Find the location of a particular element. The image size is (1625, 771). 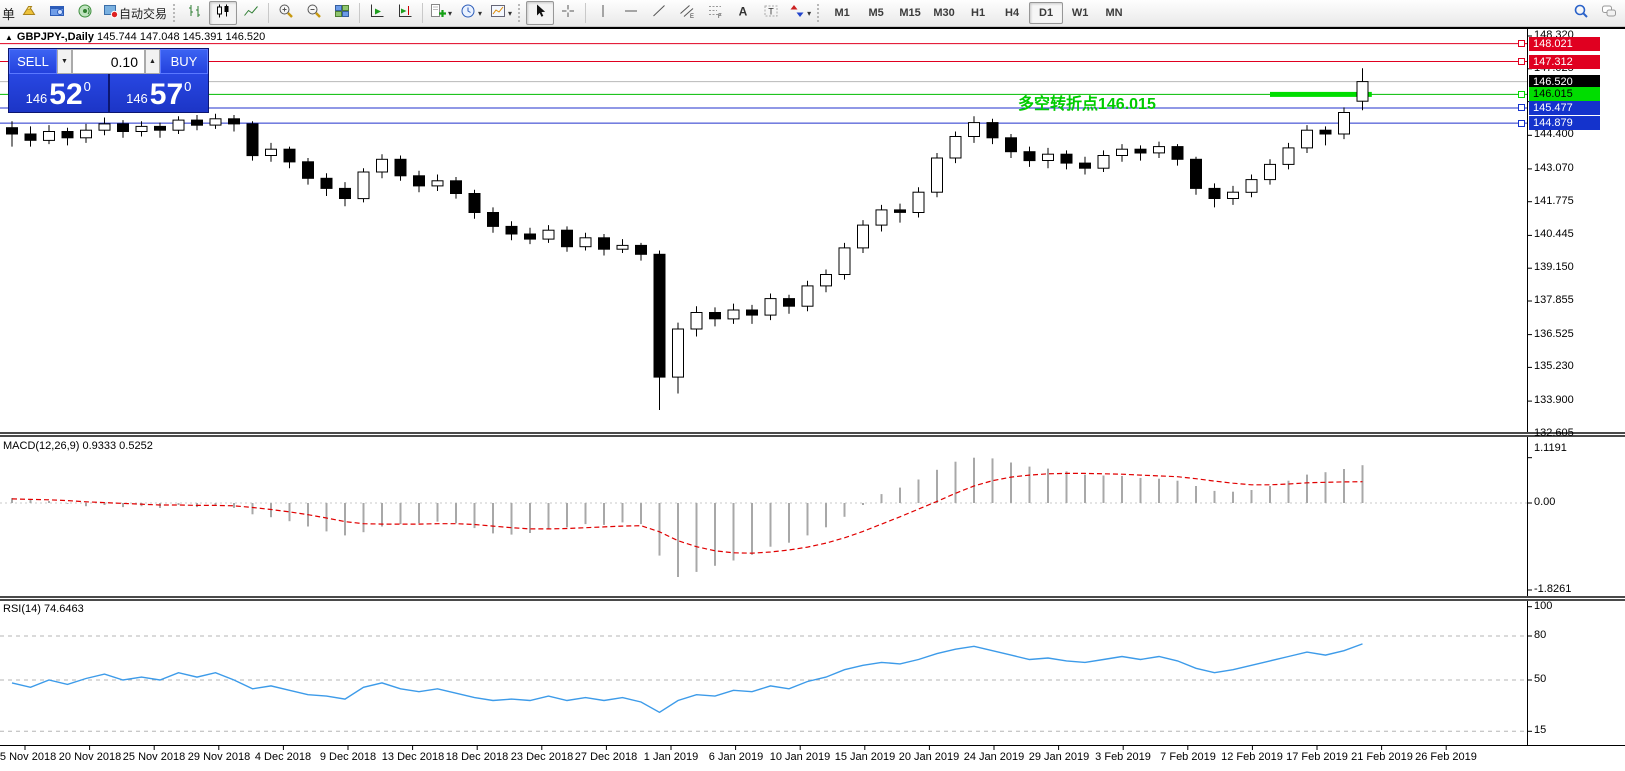

f​ibonacci-tool-button: F is located at coordinates (715, 13).